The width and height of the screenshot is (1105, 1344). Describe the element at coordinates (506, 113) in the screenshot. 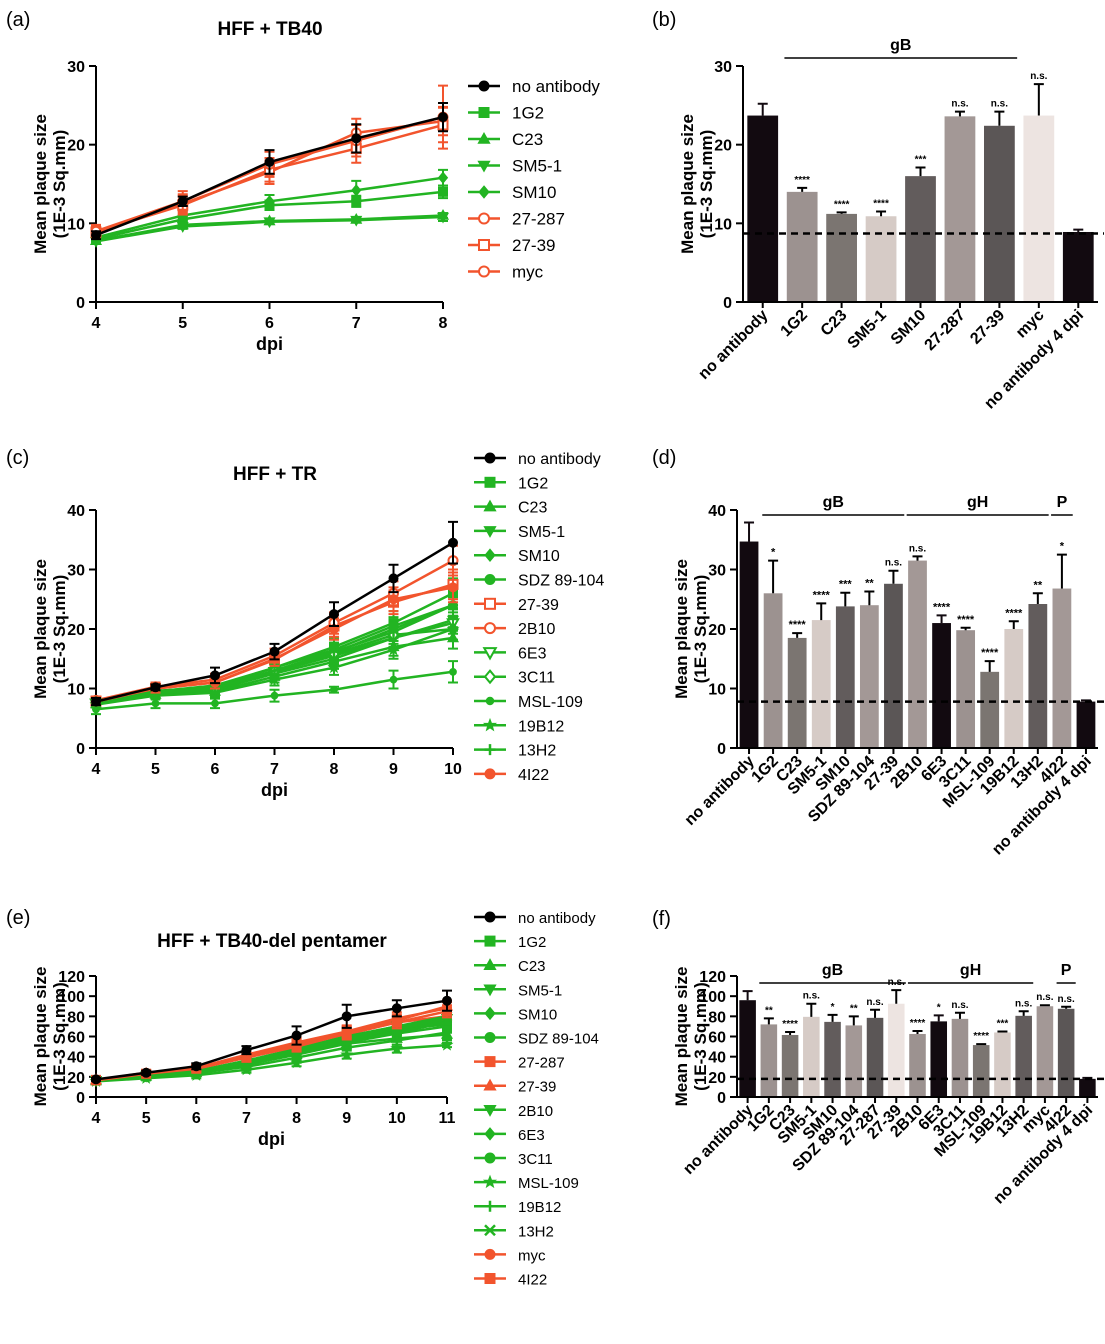

I see `legend-item: 1G2` at that location.